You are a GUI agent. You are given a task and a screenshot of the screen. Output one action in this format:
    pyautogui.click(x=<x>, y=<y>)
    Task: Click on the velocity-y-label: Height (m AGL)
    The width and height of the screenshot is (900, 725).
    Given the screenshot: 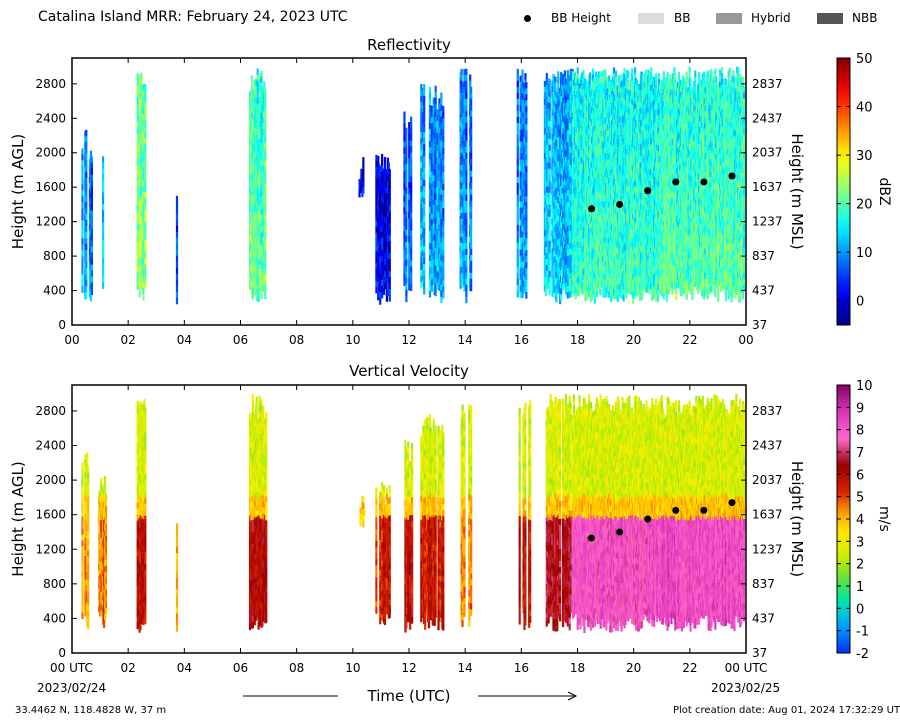 What is the action you would take?
    pyautogui.click(x=18, y=518)
    